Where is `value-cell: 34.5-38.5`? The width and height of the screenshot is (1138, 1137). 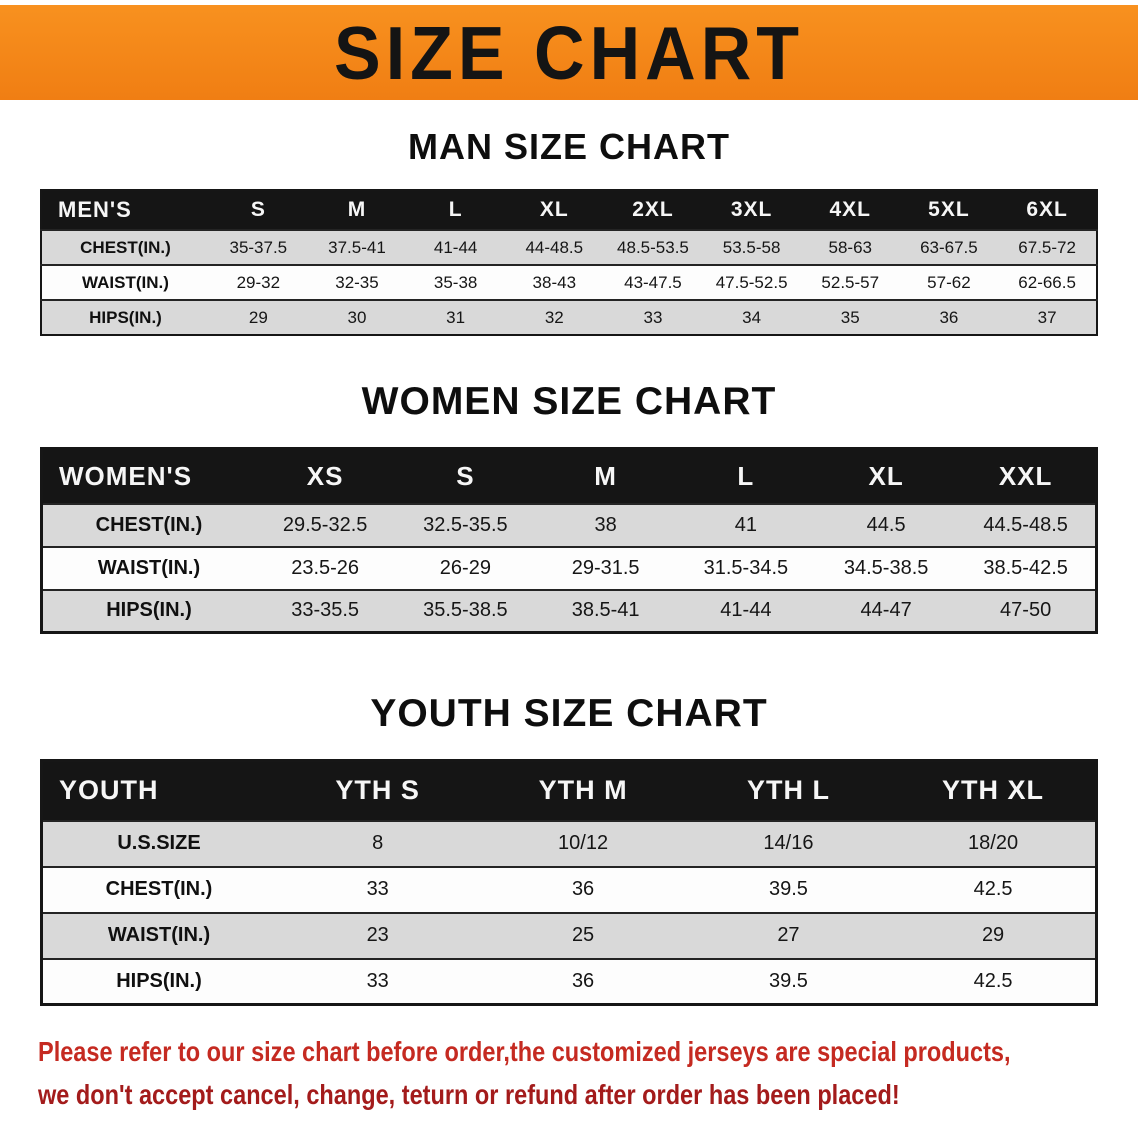 value-cell: 34.5-38.5 is located at coordinates (886, 567).